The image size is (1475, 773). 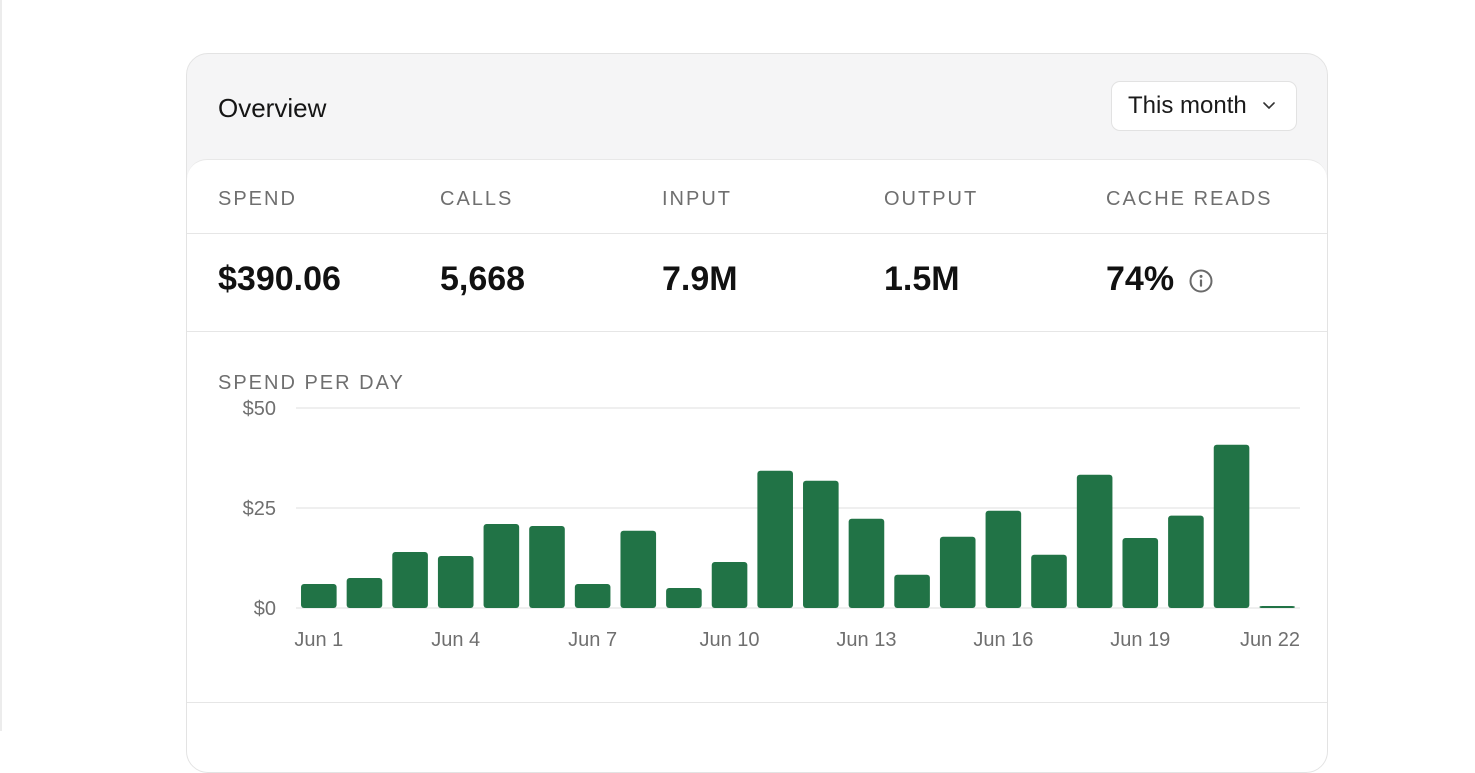 I want to click on chevron-down-icon, so click(x=1269, y=105).